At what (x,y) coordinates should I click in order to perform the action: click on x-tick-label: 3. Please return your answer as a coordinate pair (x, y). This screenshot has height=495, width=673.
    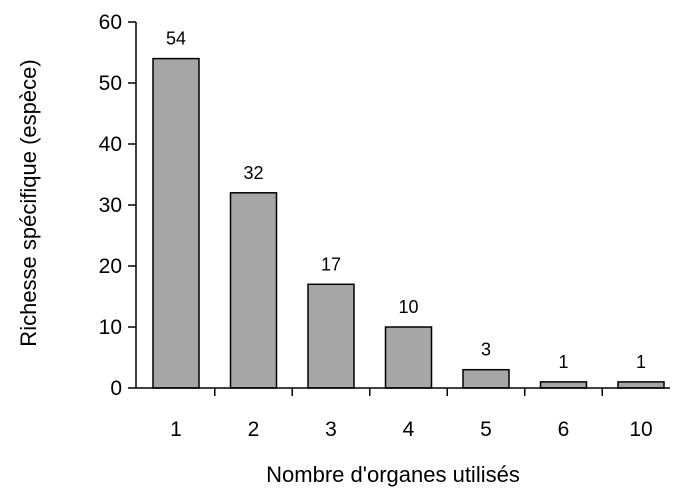
    Looking at the image, I should click on (331, 429).